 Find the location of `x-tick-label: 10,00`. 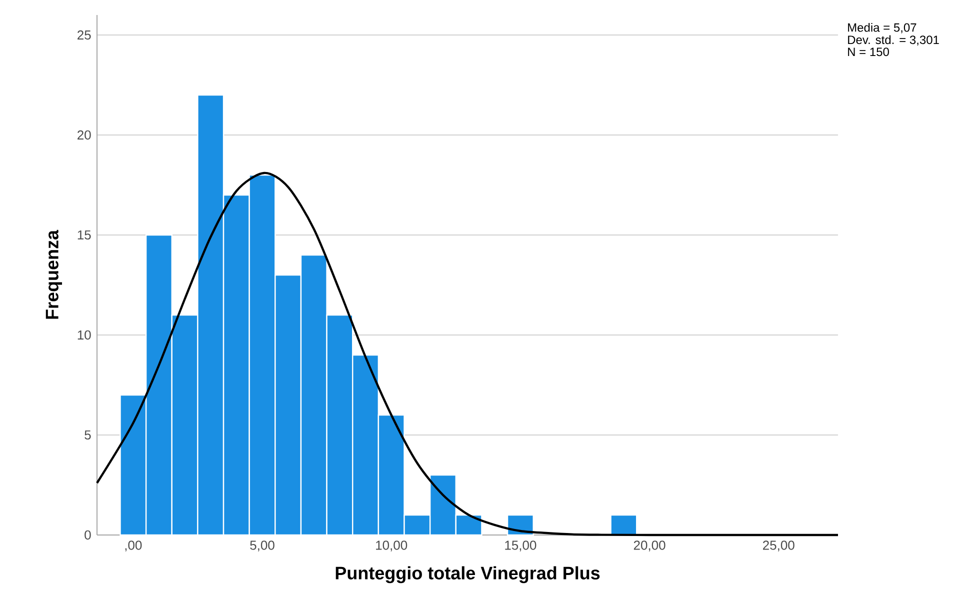

x-tick-label: 10,00 is located at coordinates (392, 546).